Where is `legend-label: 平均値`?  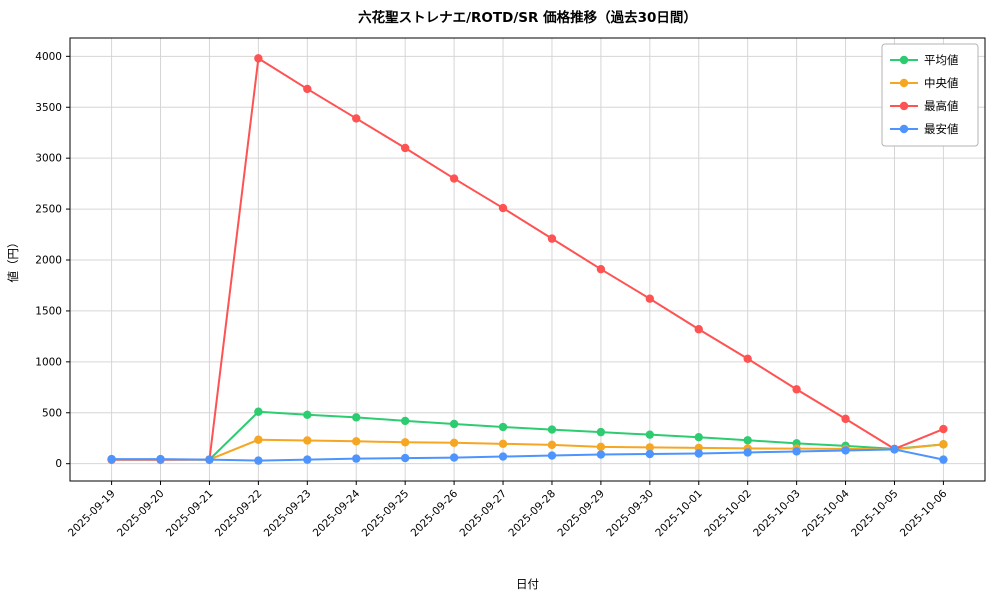 legend-label: 平均値 is located at coordinates (941, 60).